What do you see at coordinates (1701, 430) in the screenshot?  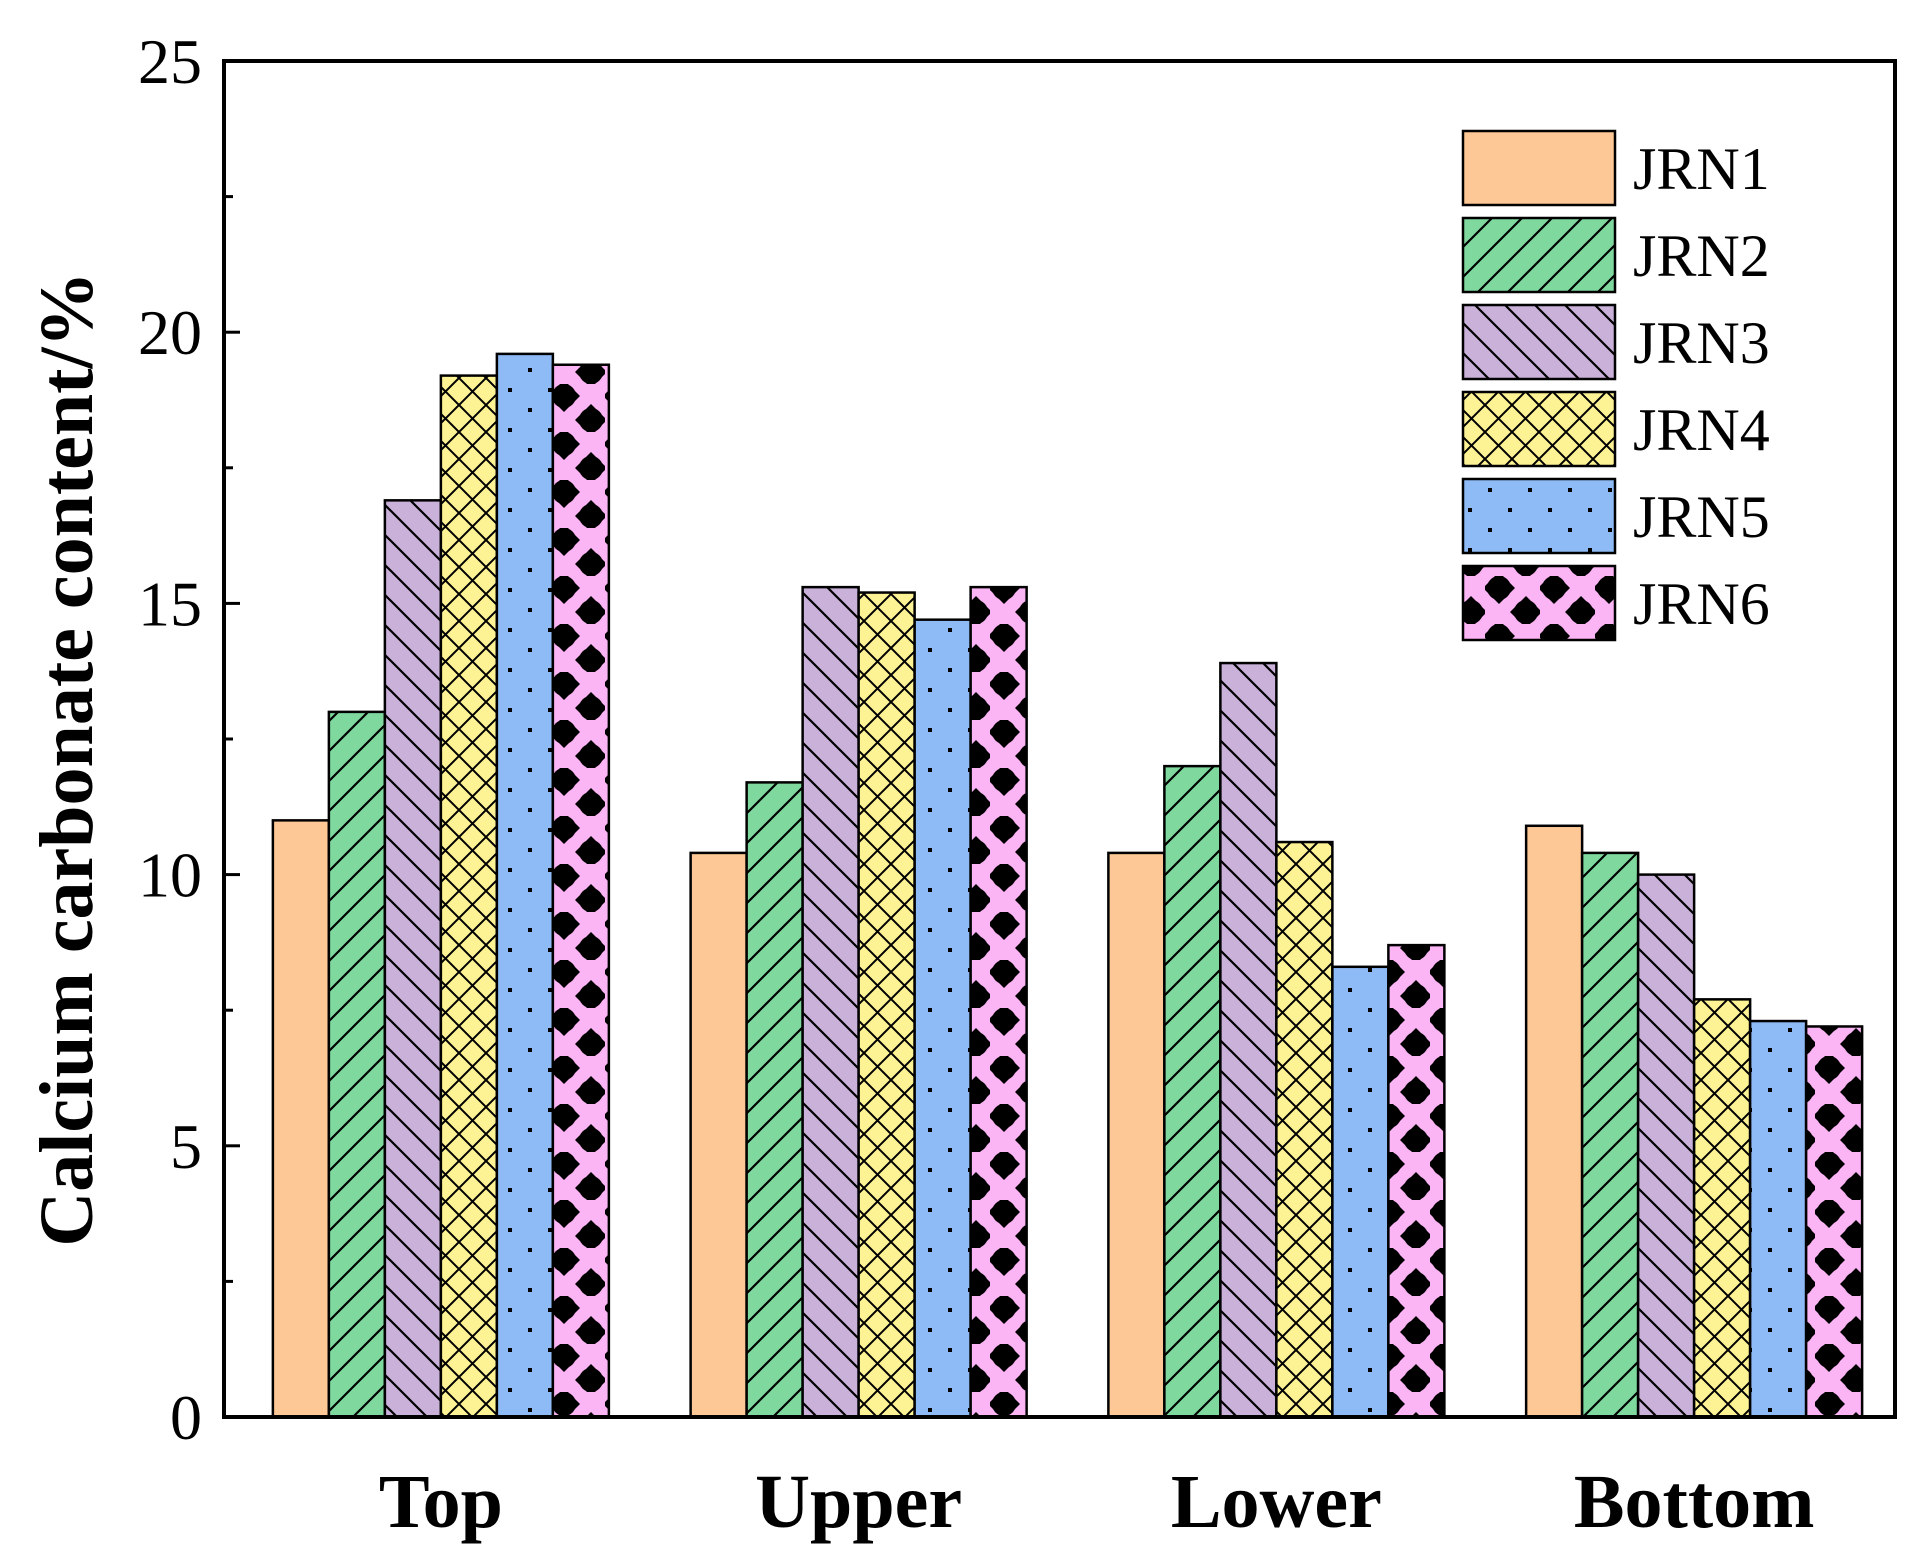 I see `legend-label: JRN4` at bounding box center [1701, 430].